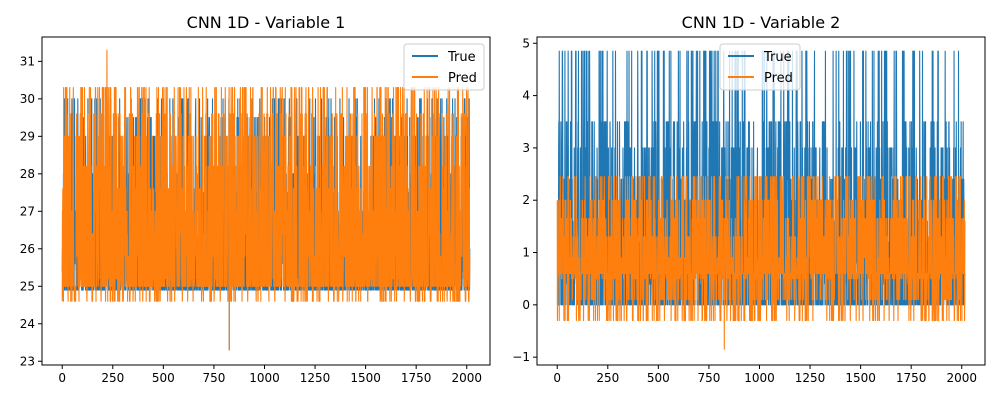  I want to click on y-tick-label: 5, so click(526, 43).